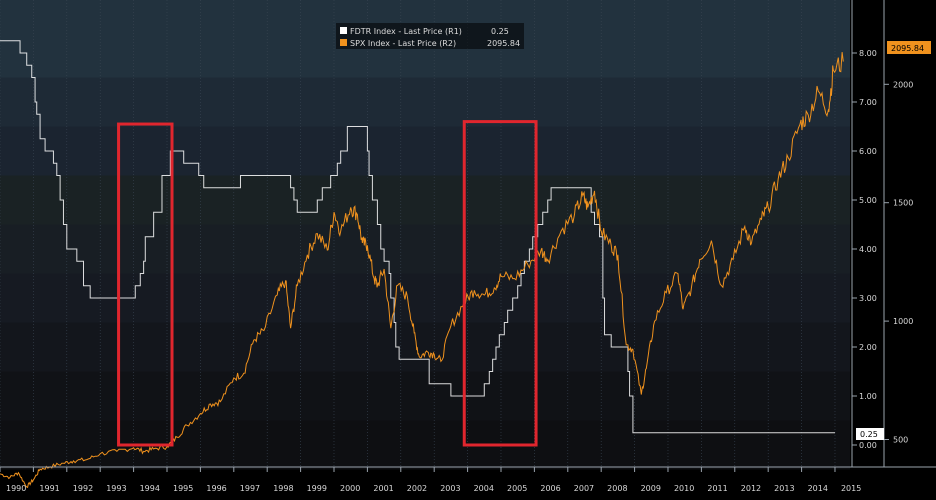 This screenshot has width=936, height=500. Describe the element at coordinates (484, 488) in the screenshot. I see `x-tick-label: 2004` at that location.